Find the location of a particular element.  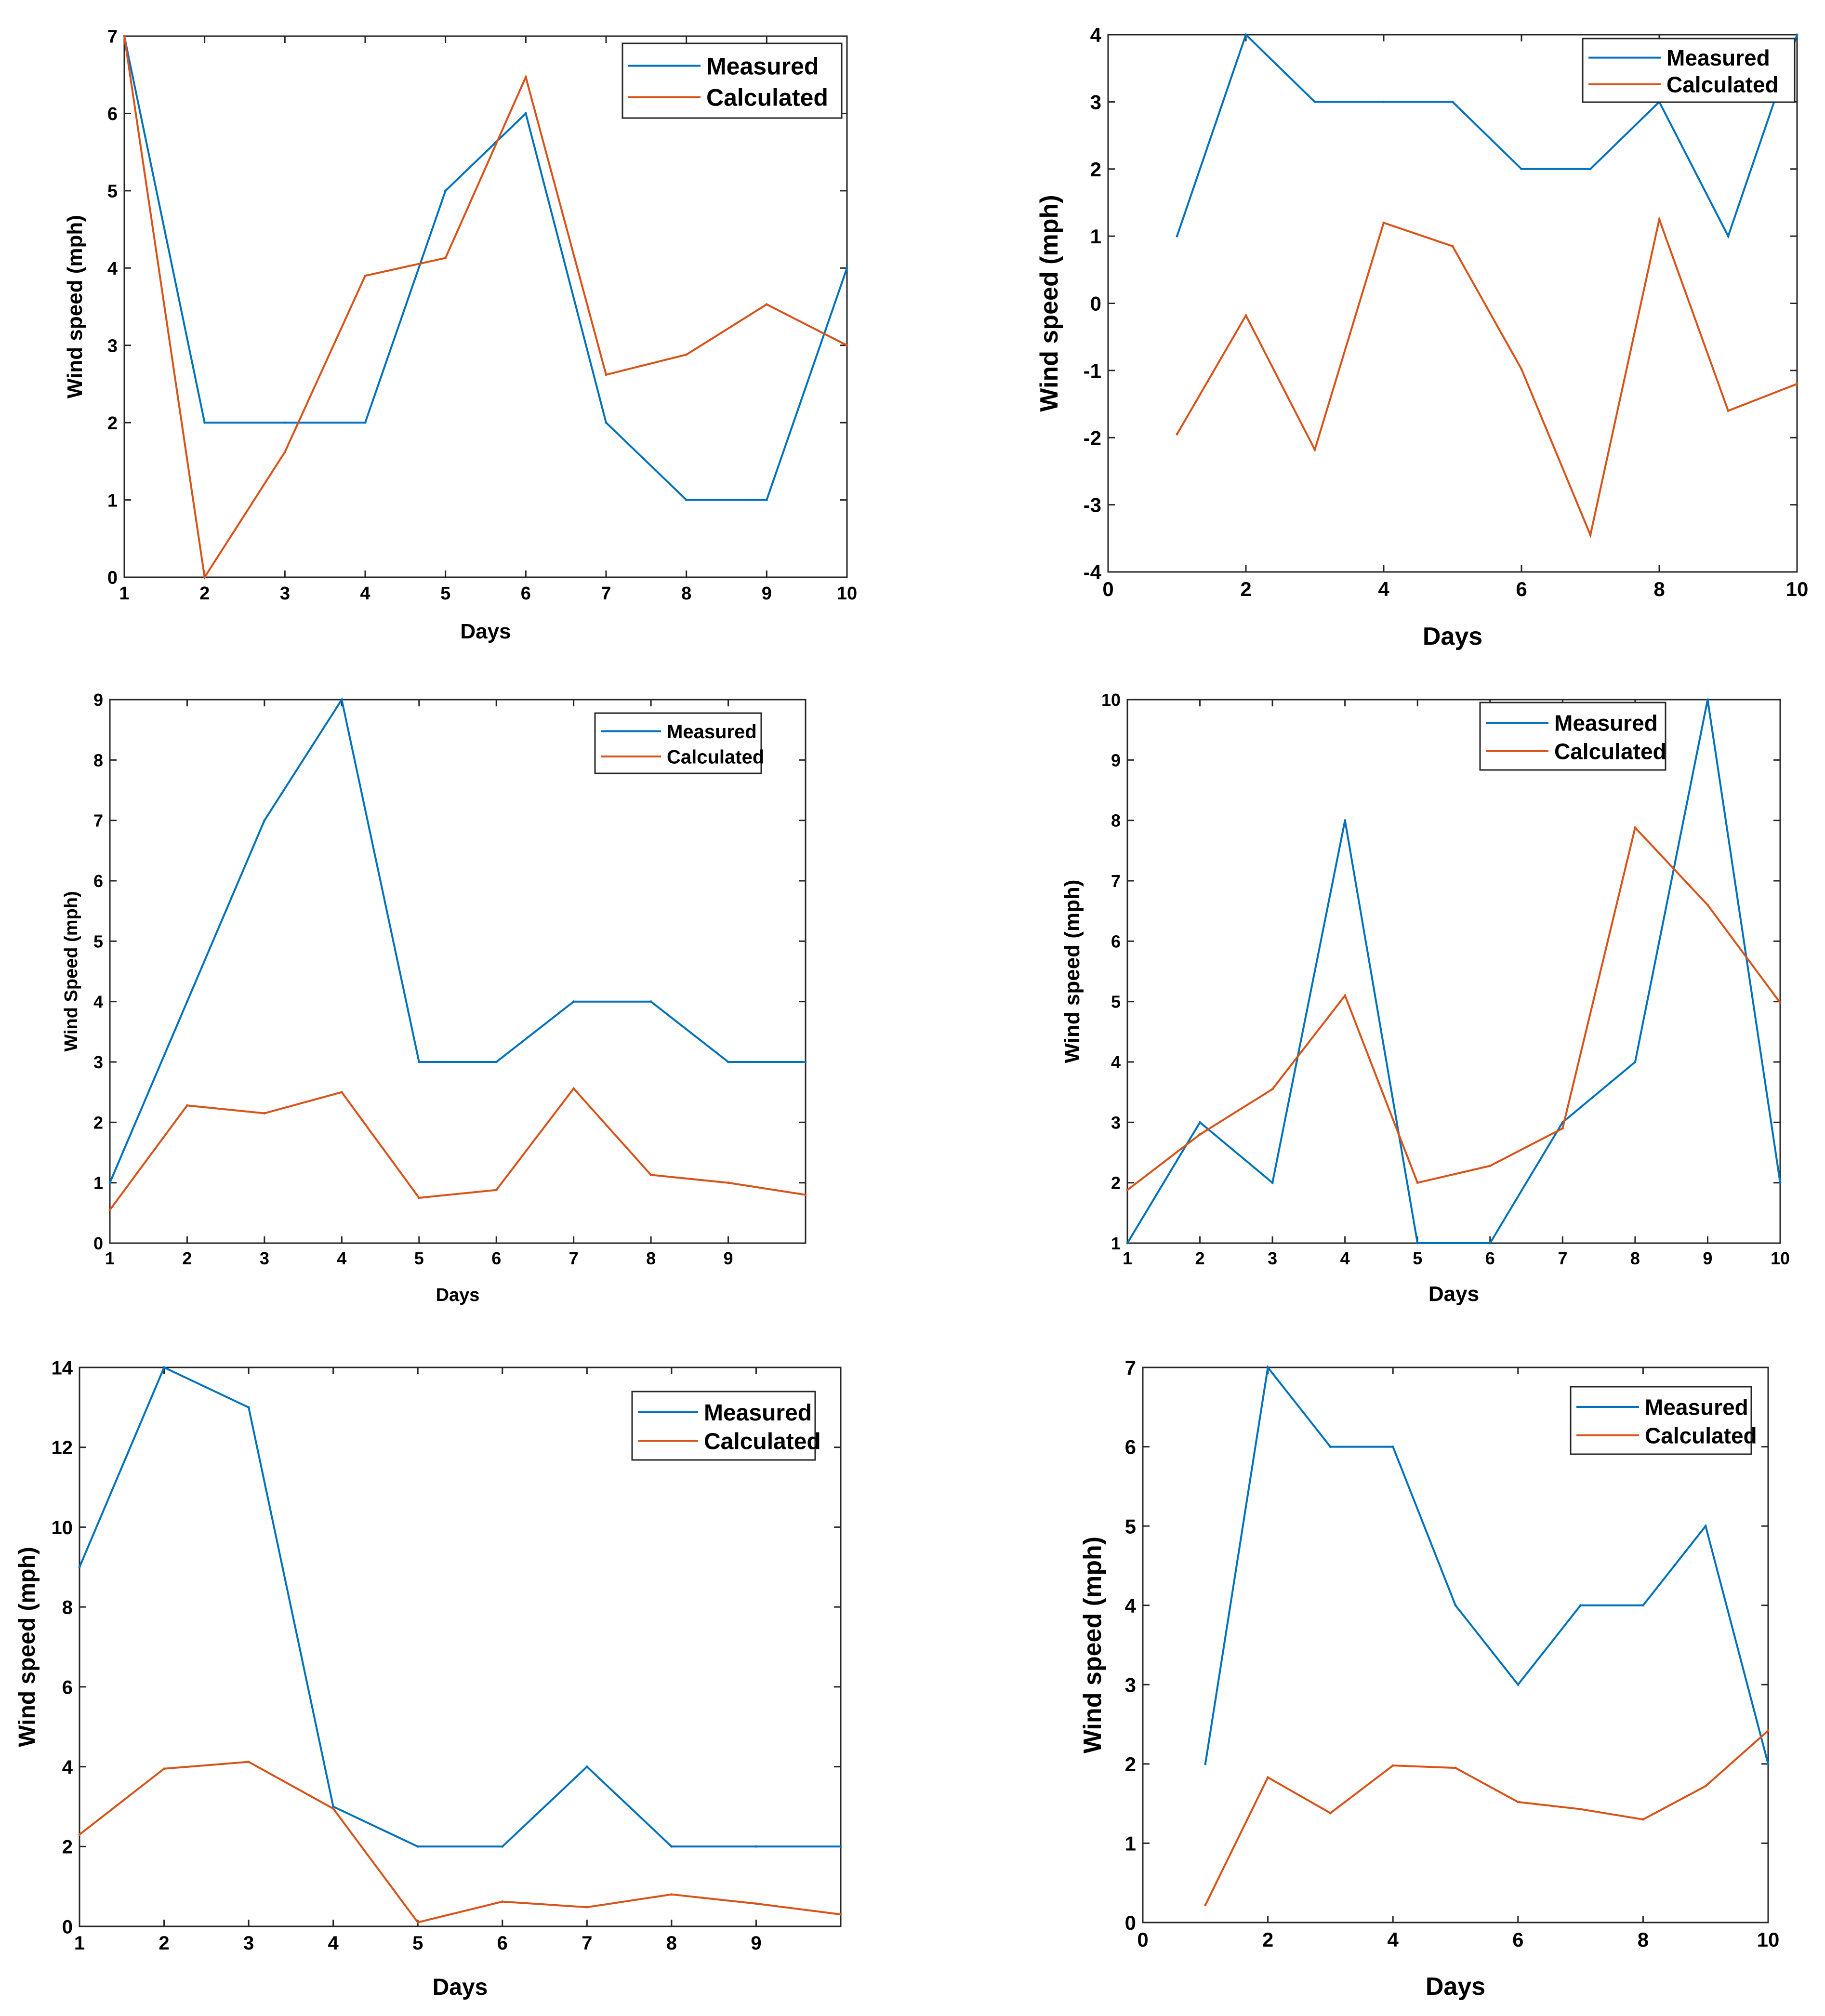

y-tick-label: 10 is located at coordinates (1111, 700).